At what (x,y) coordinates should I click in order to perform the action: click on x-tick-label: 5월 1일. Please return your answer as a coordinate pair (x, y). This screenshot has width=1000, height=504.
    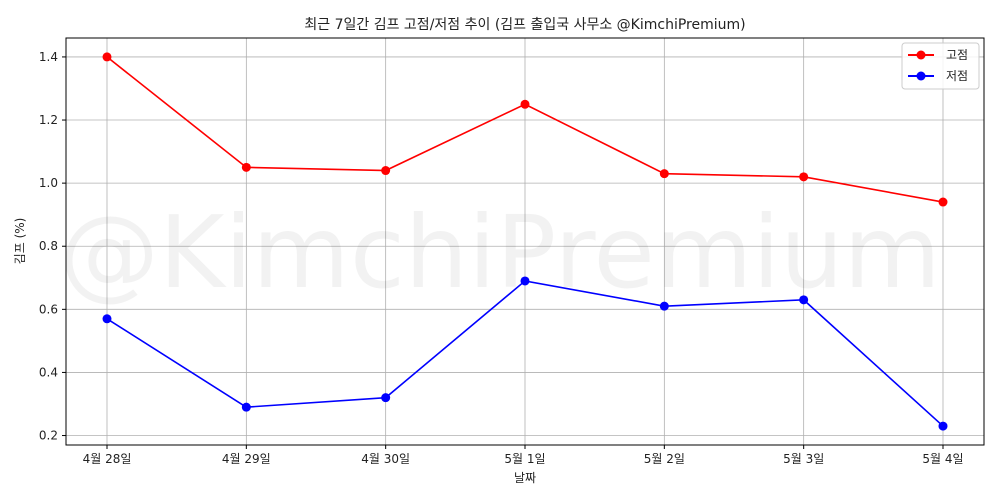
    Looking at the image, I should click on (524, 459).